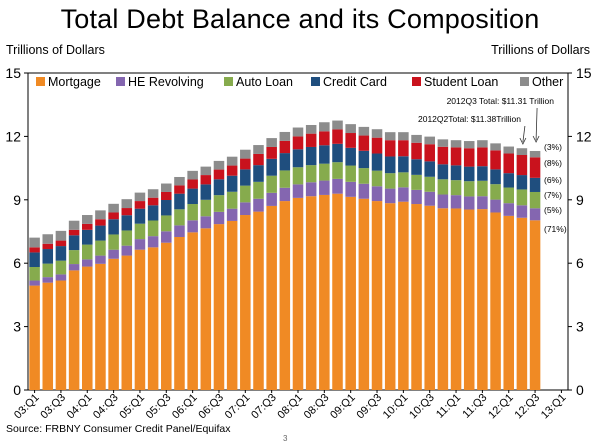  I want to click on y-tick-label-right: 9, so click(580, 200).